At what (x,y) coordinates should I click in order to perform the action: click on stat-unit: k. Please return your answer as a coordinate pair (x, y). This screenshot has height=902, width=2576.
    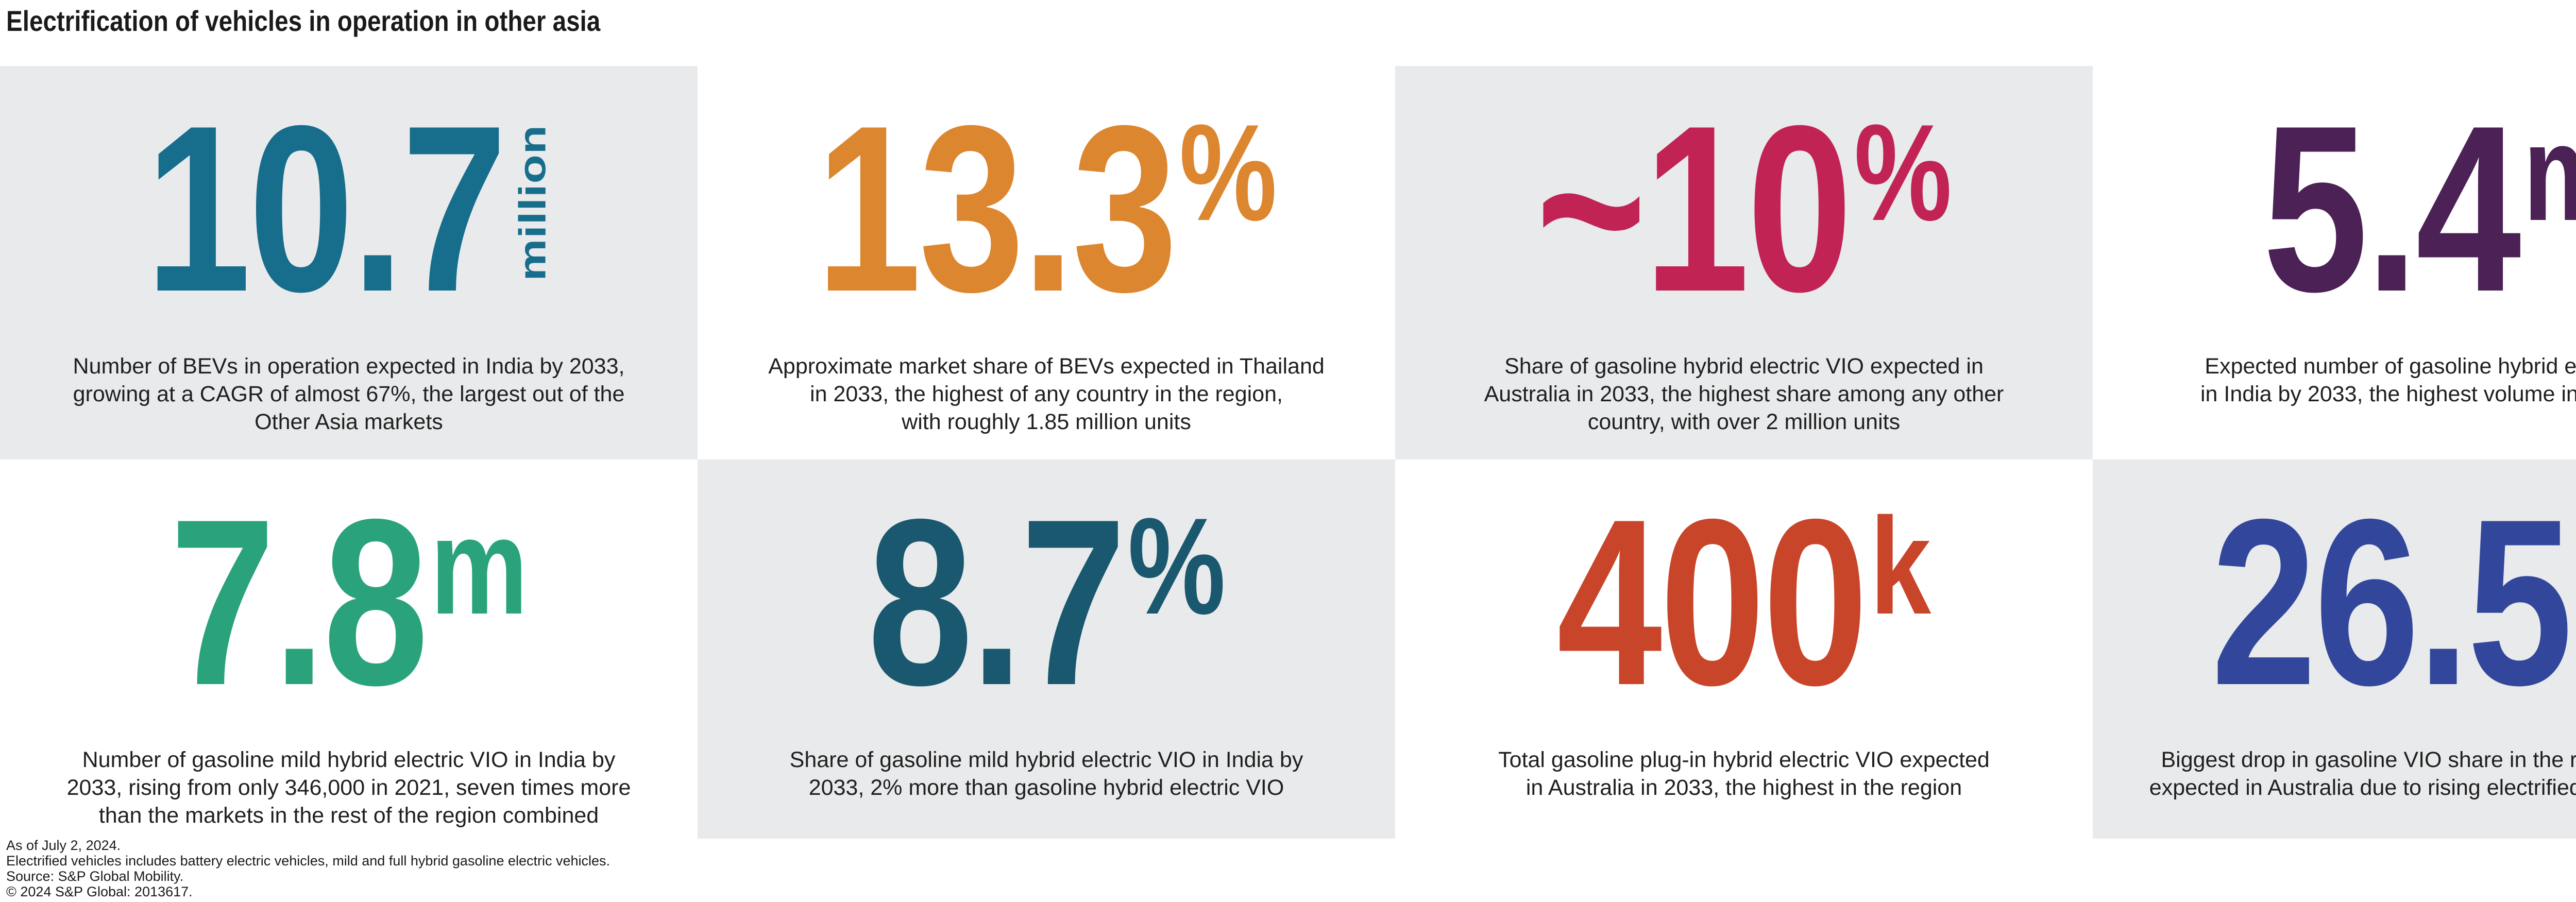
    Looking at the image, I should click on (1900, 566).